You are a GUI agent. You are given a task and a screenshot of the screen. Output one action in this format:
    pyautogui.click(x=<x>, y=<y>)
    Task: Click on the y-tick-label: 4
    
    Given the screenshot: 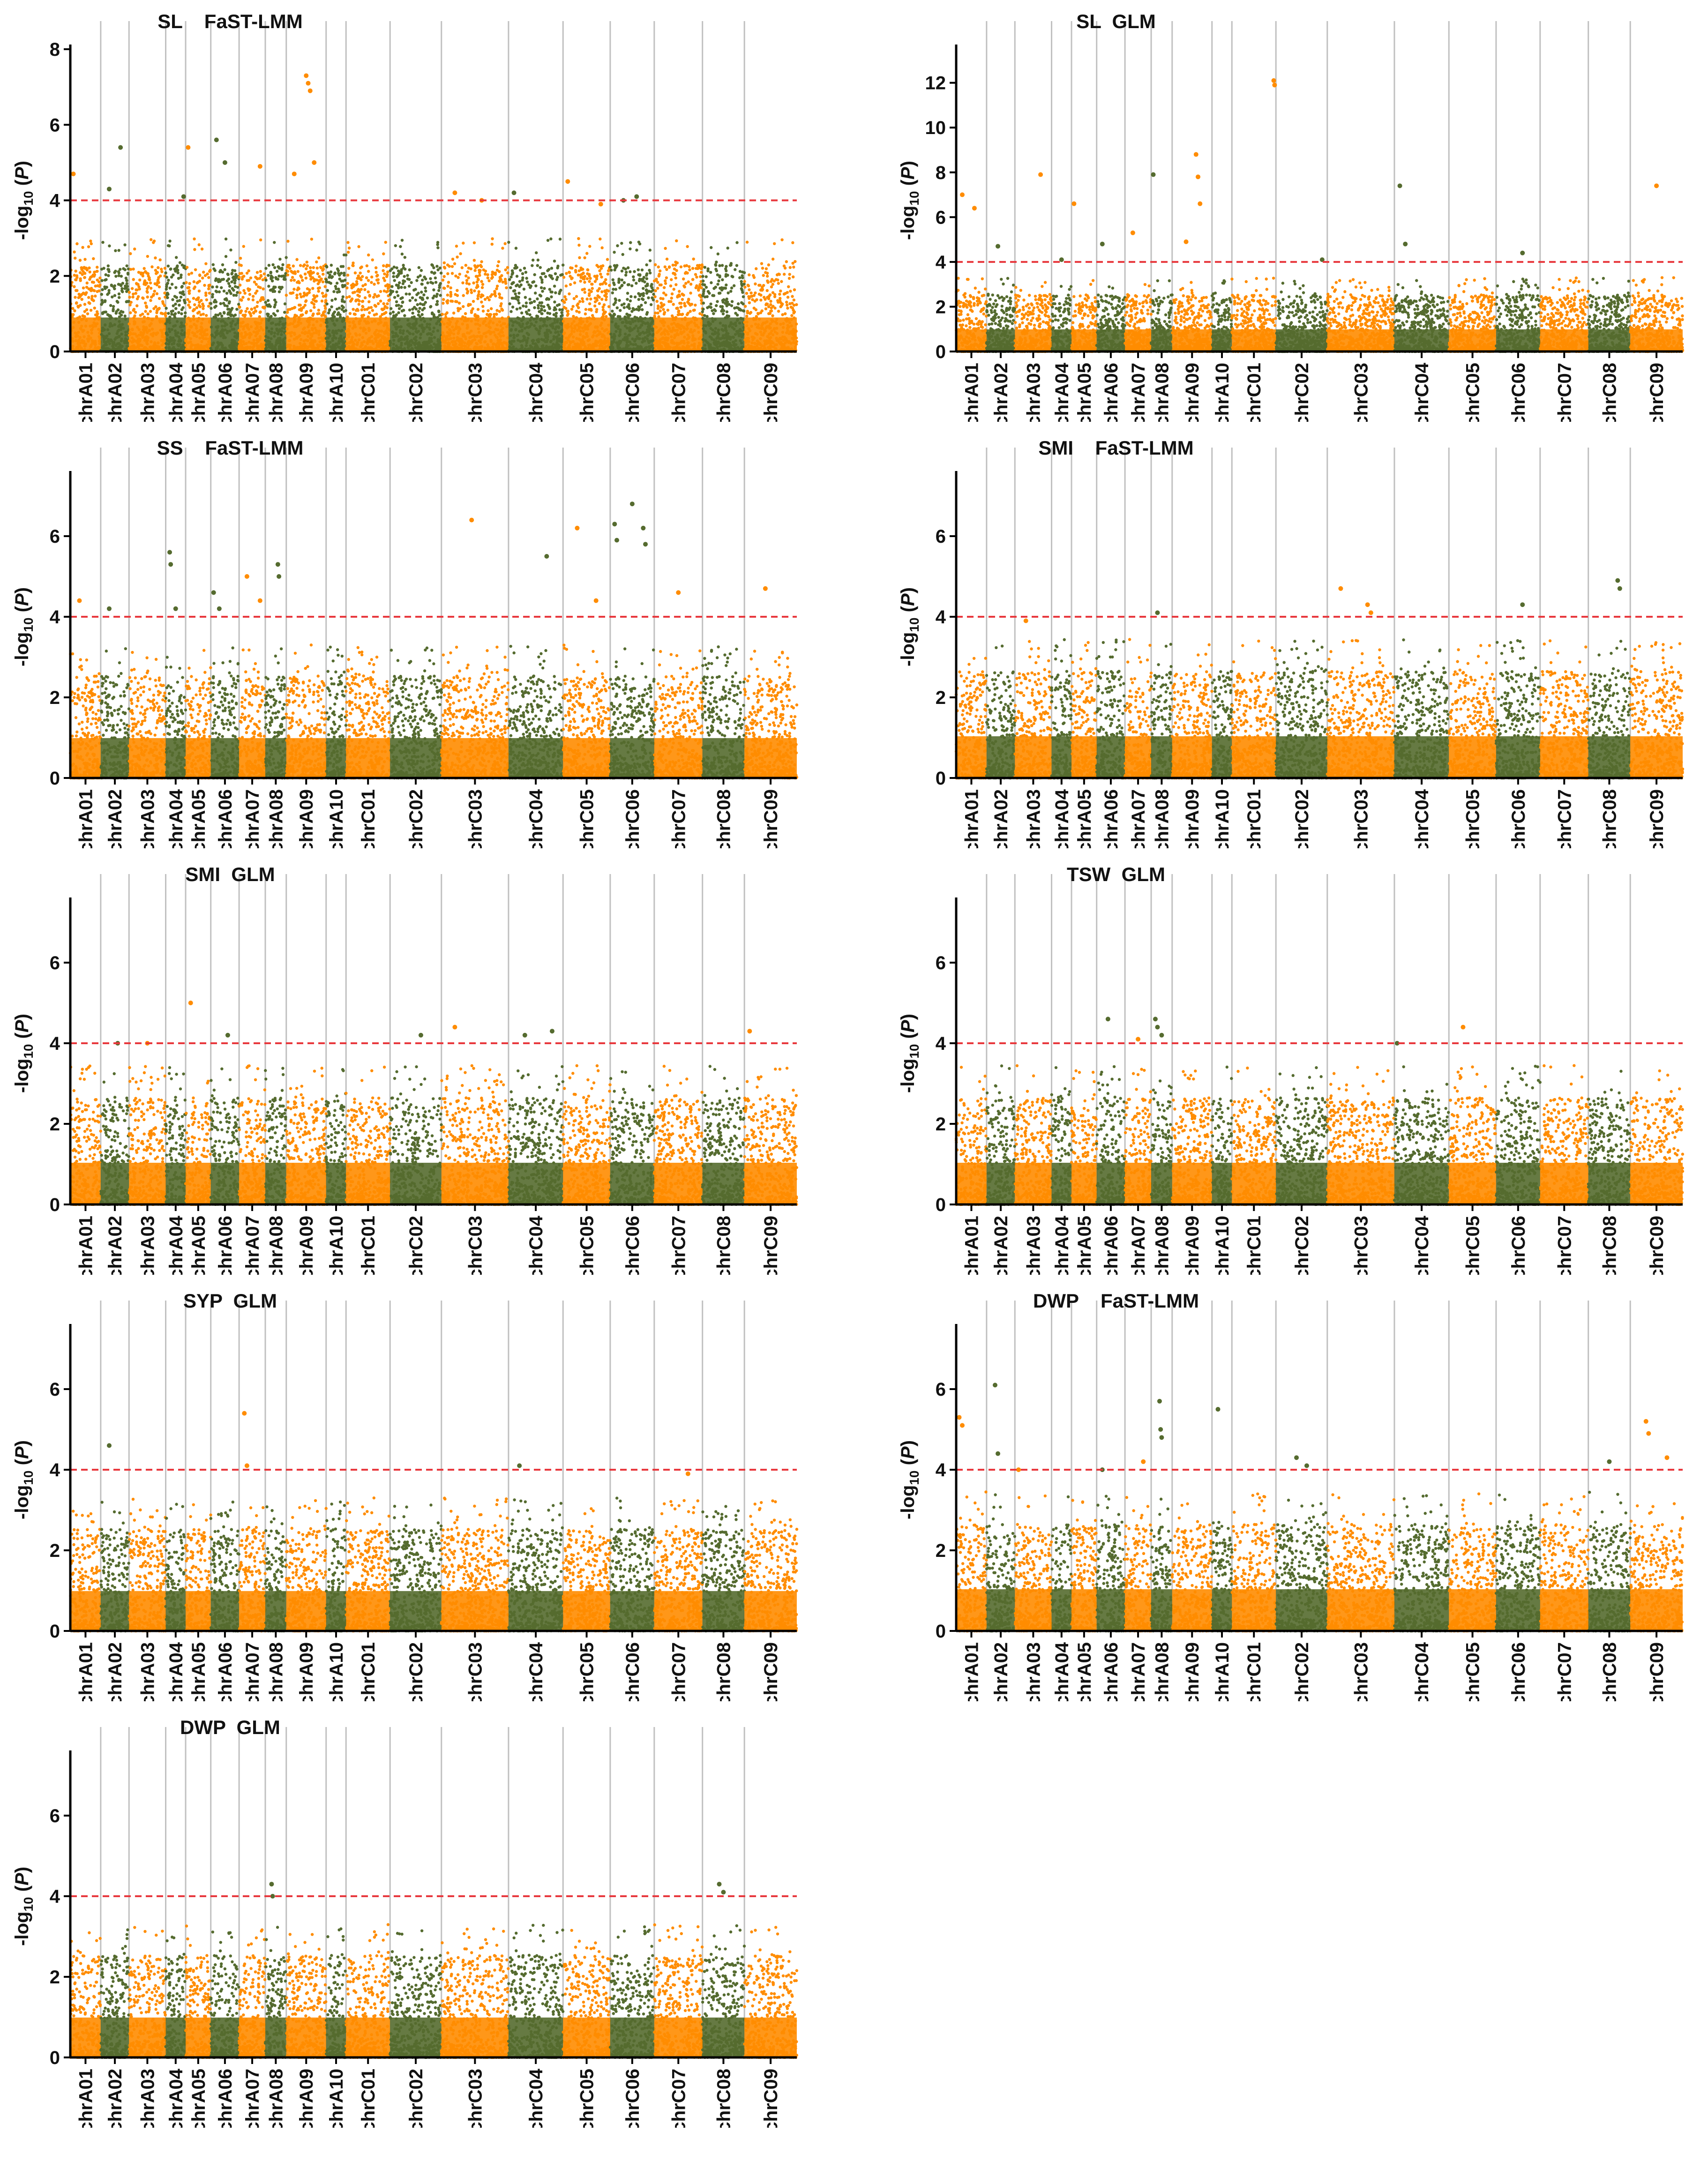 What is the action you would take?
    pyautogui.click(x=941, y=262)
    